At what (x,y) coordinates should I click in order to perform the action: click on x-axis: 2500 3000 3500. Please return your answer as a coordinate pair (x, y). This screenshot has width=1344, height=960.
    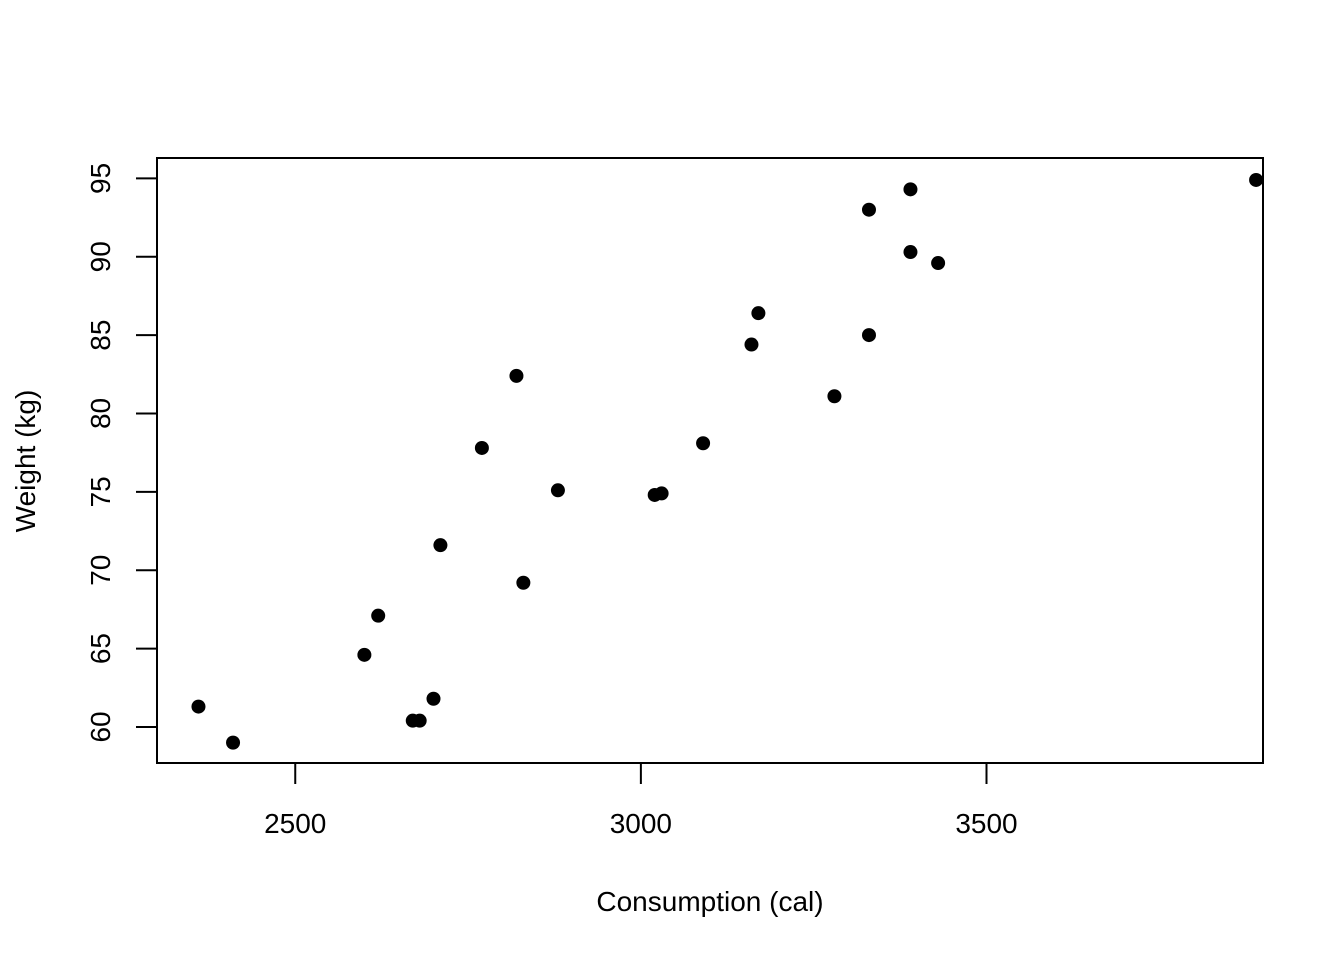
    Looking at the image, I should click on (641, 800).